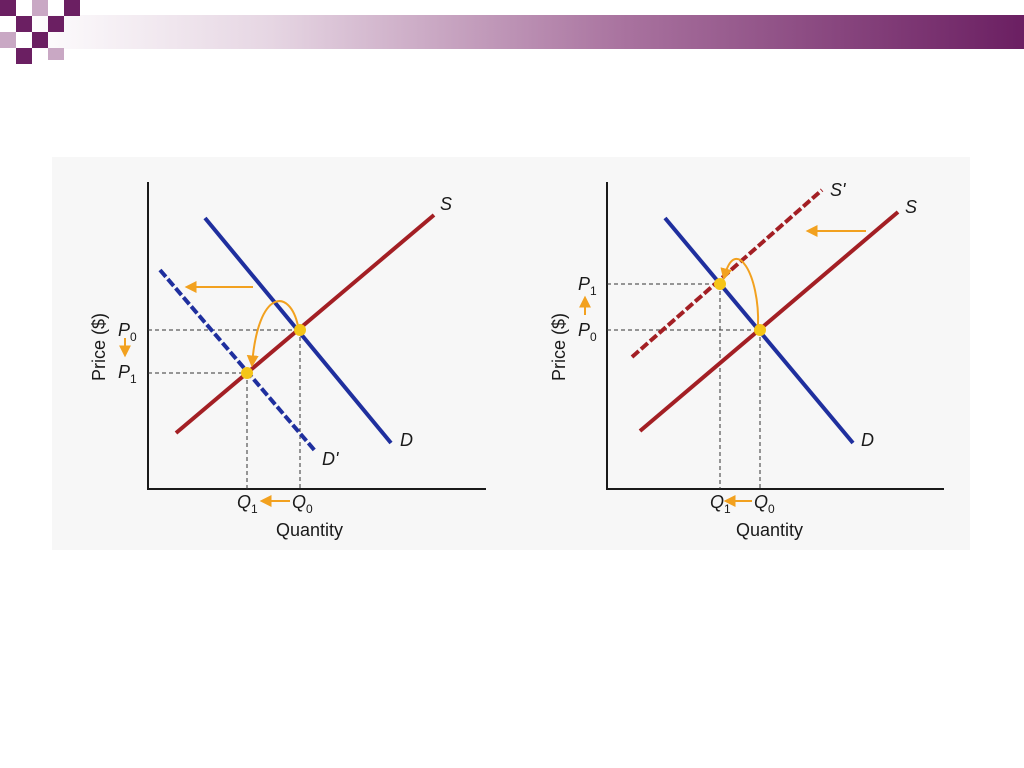 This screenshot has height=768, width=1024. I want to click on header-checker-squares, so click(40, 32).